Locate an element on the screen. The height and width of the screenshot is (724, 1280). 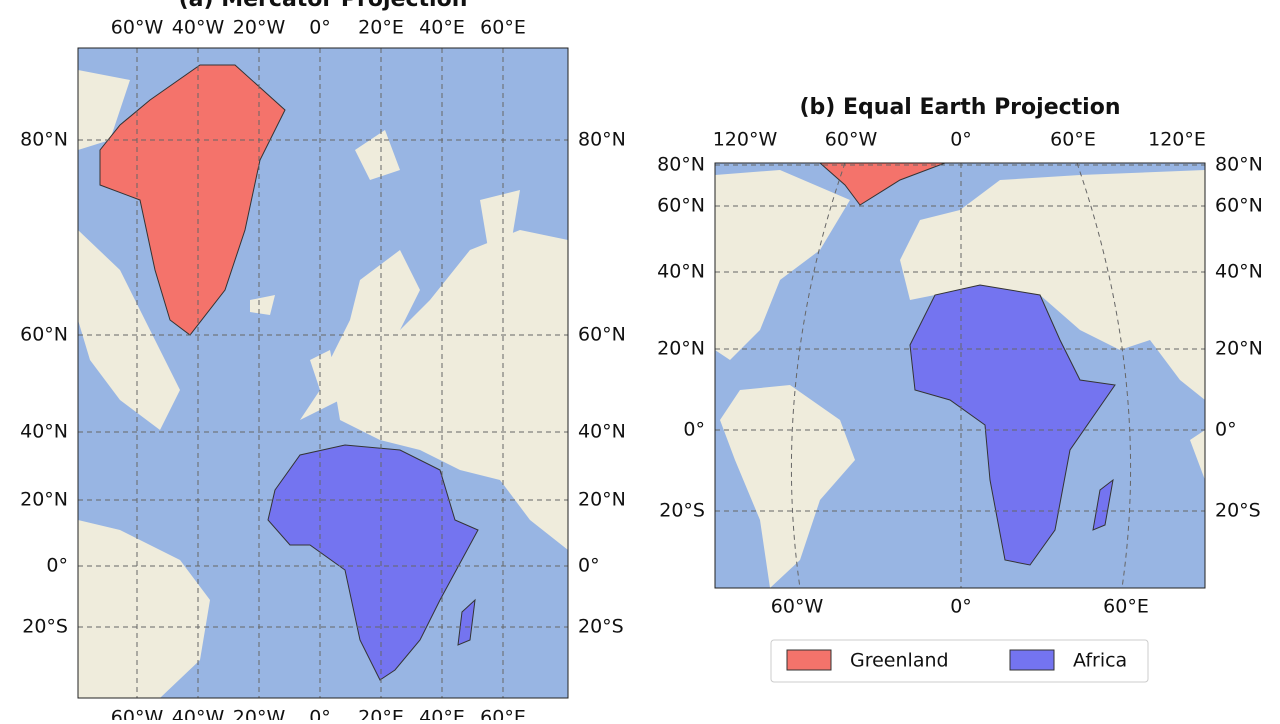
lon-label: 120°W is located at coordinates (745, 140).